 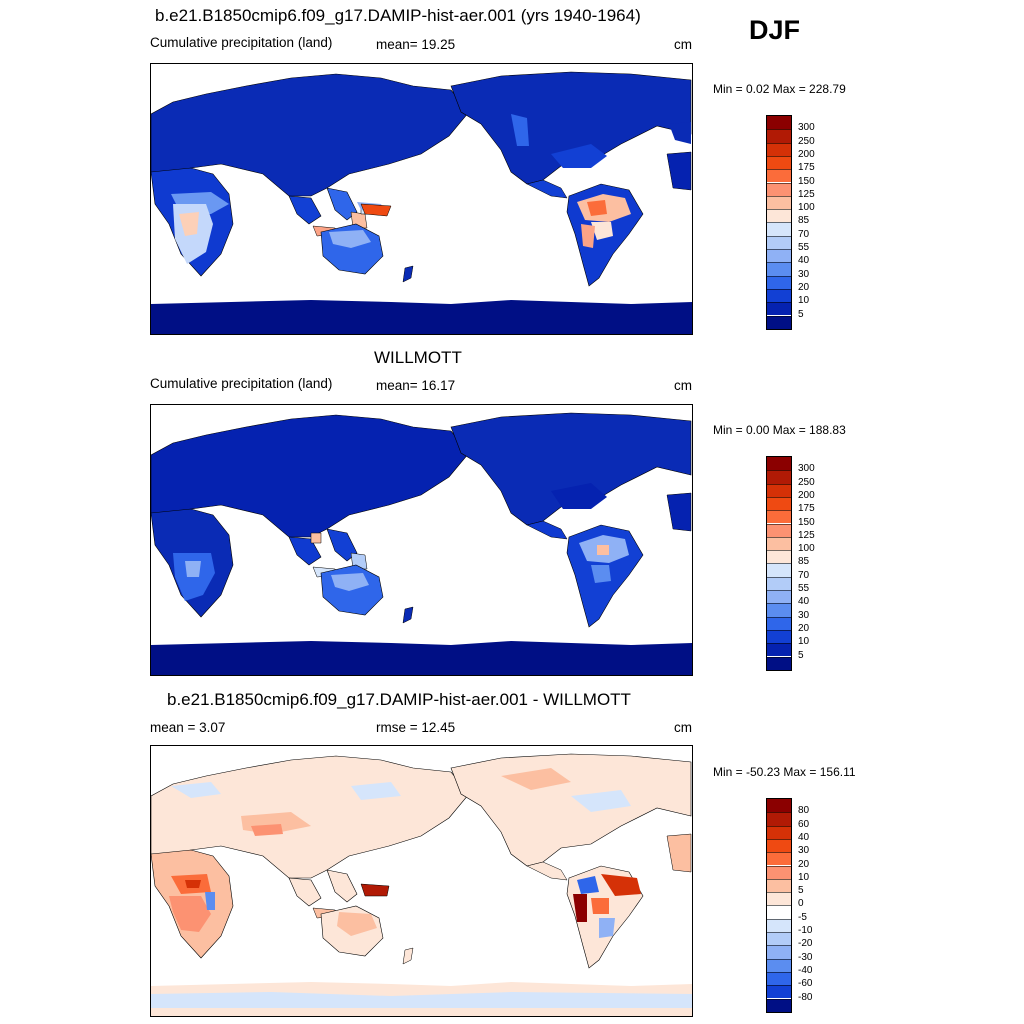 What do you see at coordinates (801, 904) in the screenshot?
I see `colorbar-tick-label: 0` at bounding box center [801, 904].